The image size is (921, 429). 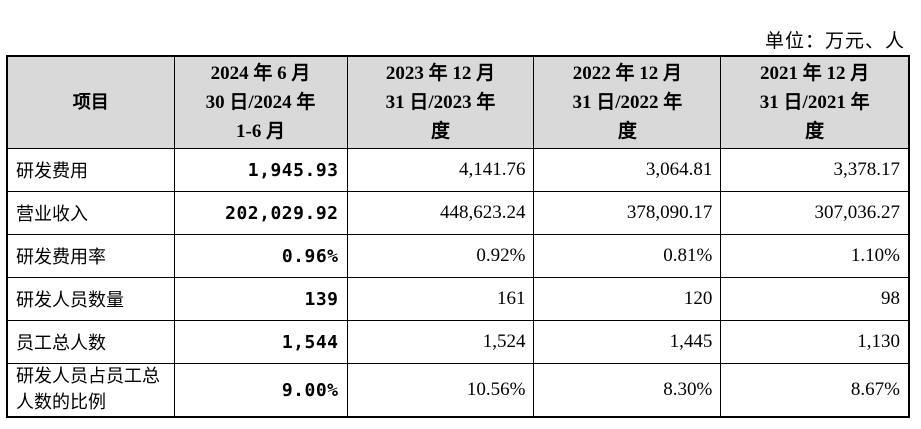 I want to click on cell-2024h1: 0.96%, so click(x=260, y=256).